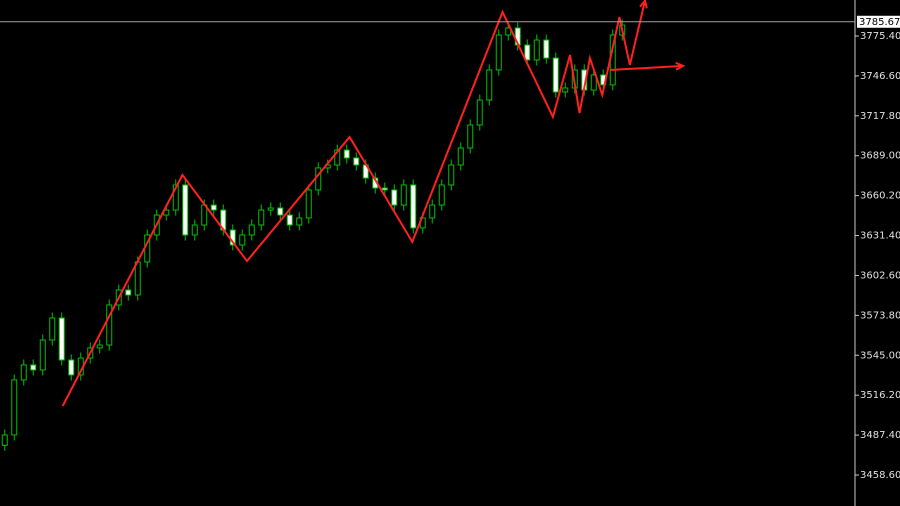 This screenshot has width=900, height=506. What do you see at coordinates (880, 275) in the screenshot?
I see `y-tick-label: 3602.60` at bounding box center [880, 275].